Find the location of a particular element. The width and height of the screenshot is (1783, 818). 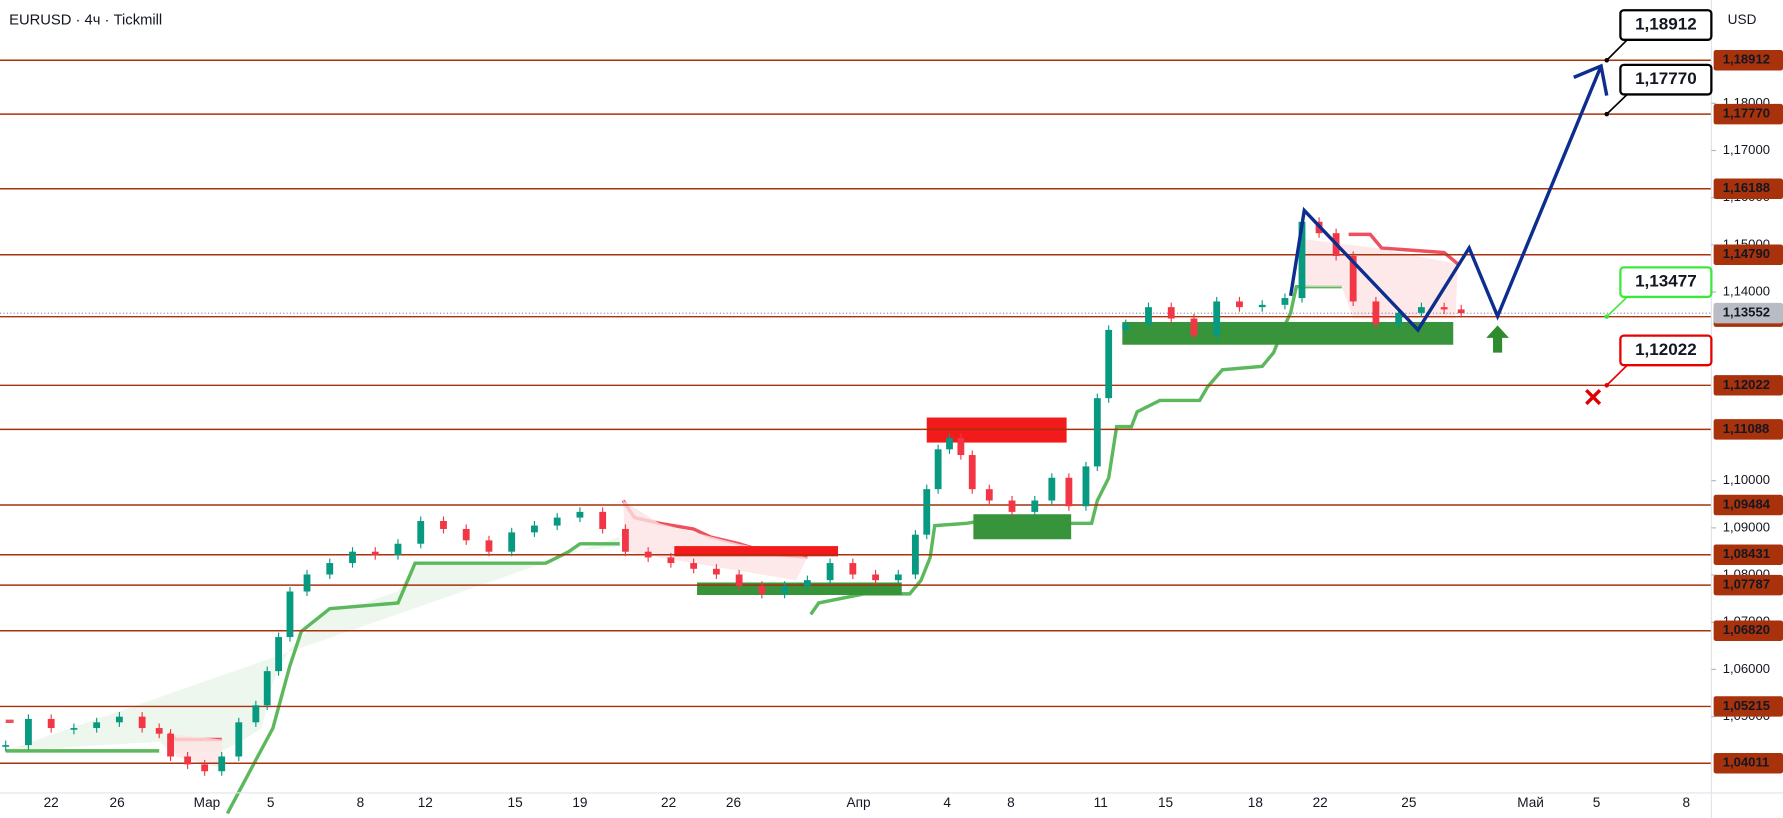

price-tag-label: 1,07787 is located at coordinates (1746, 584).